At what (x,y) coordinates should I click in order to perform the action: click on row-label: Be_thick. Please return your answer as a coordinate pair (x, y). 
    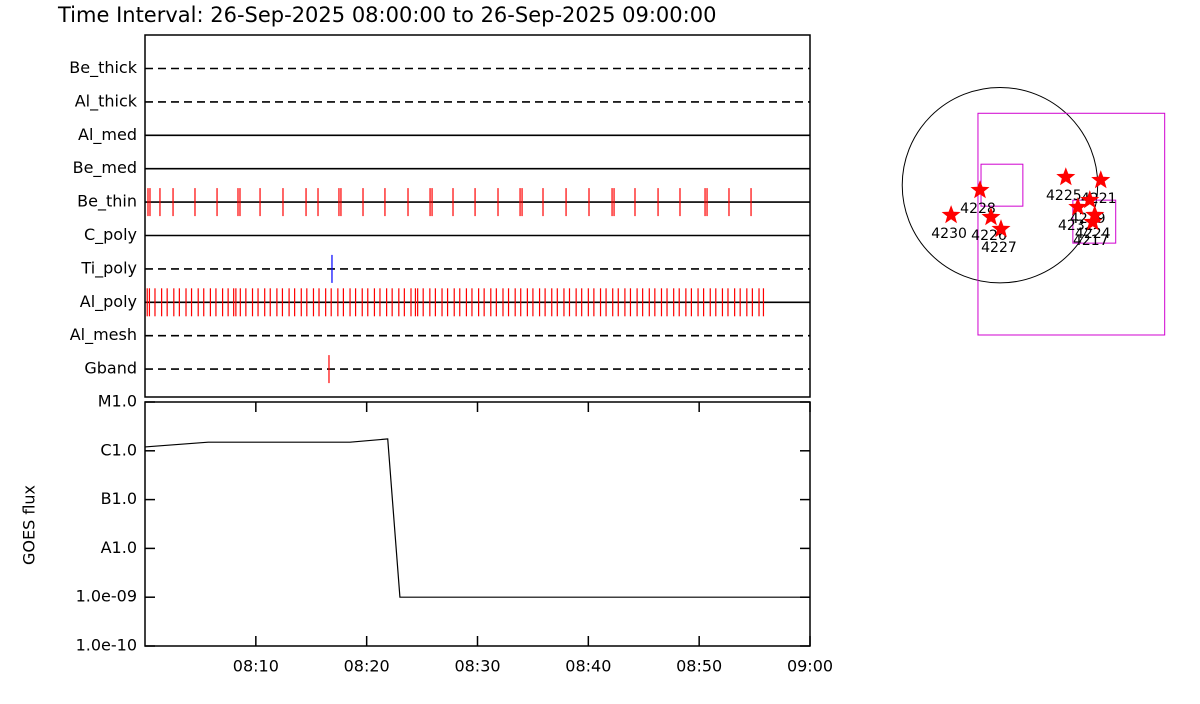
    Looking at the image, I should click on (103, 68).